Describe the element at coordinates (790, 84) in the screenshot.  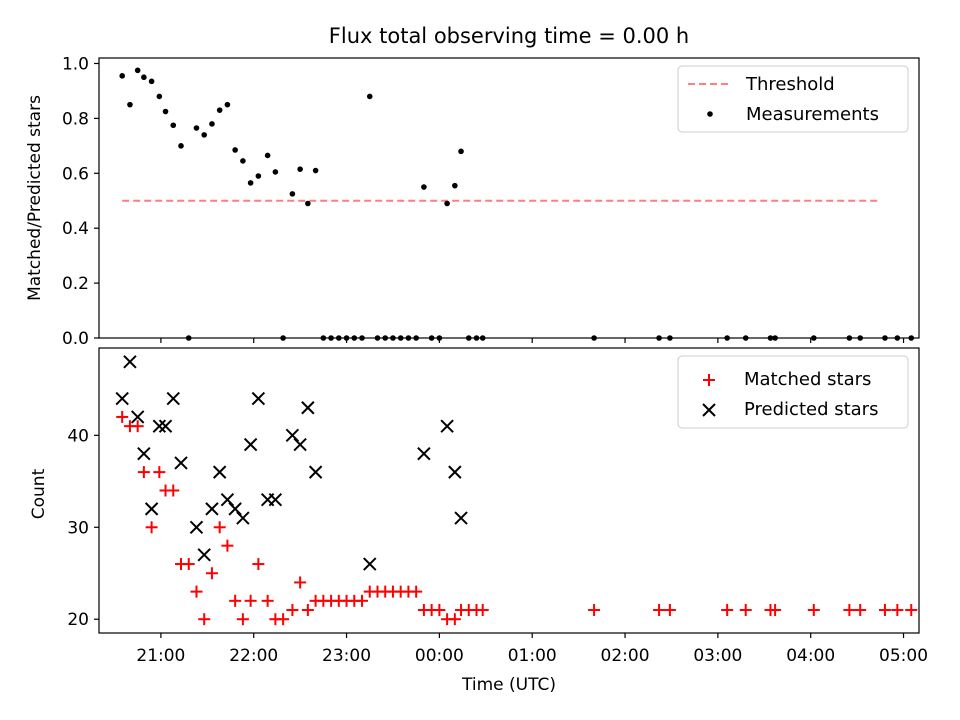
I see `threshold-legend-label: Threshold` at that location.